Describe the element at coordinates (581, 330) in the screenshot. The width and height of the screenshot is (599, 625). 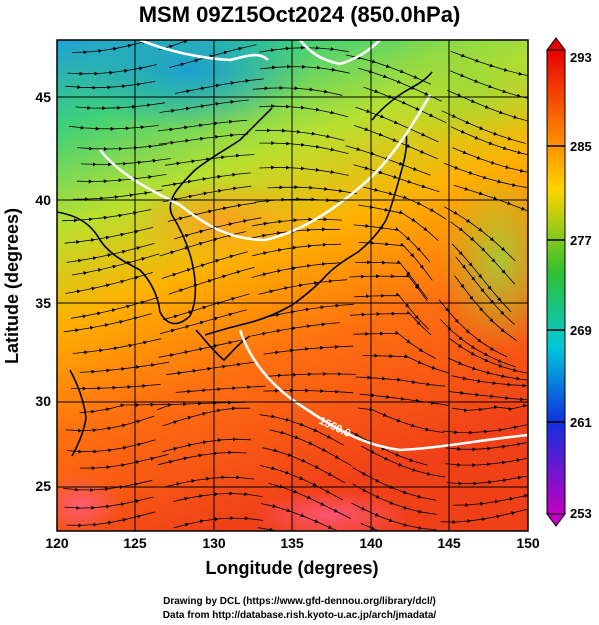
I see `colorbar-label: 269` at that location.